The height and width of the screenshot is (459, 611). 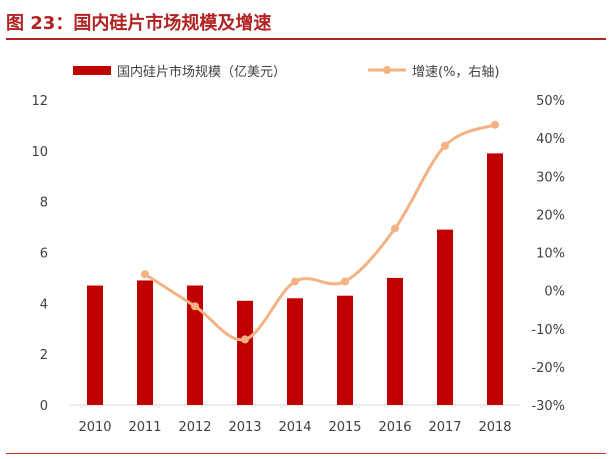 I want to click on right-tick-label: 30%, so click(x=550, y=177).